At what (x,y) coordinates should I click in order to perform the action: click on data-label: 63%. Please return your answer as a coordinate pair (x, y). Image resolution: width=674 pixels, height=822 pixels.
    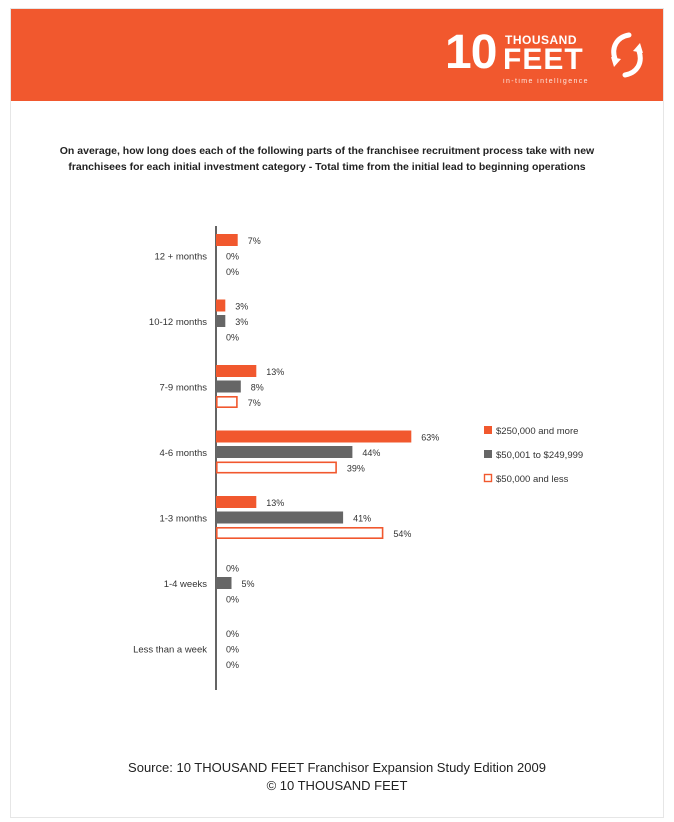
    Looking at the image, I should click on (430, 438).